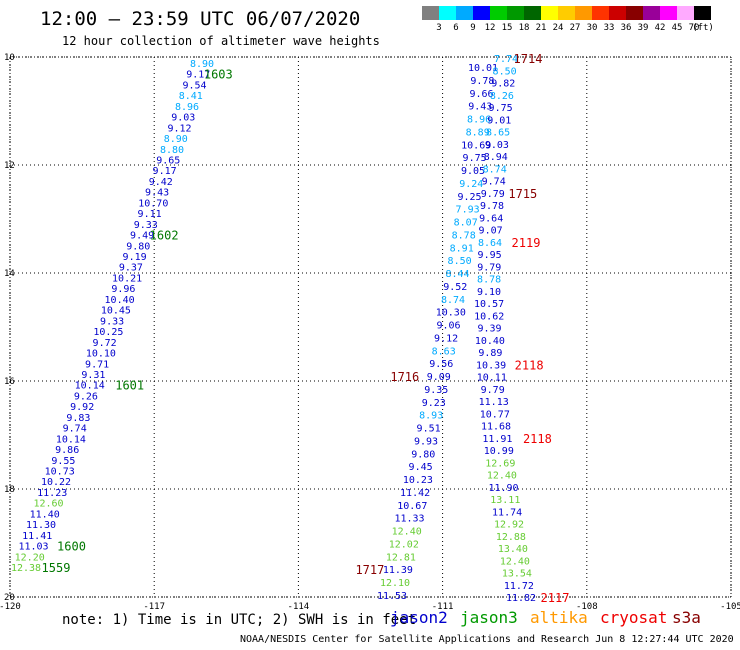 This screenshot has height=650, width=740. I want to click on swh-value: 12.10, so click(395, 583).